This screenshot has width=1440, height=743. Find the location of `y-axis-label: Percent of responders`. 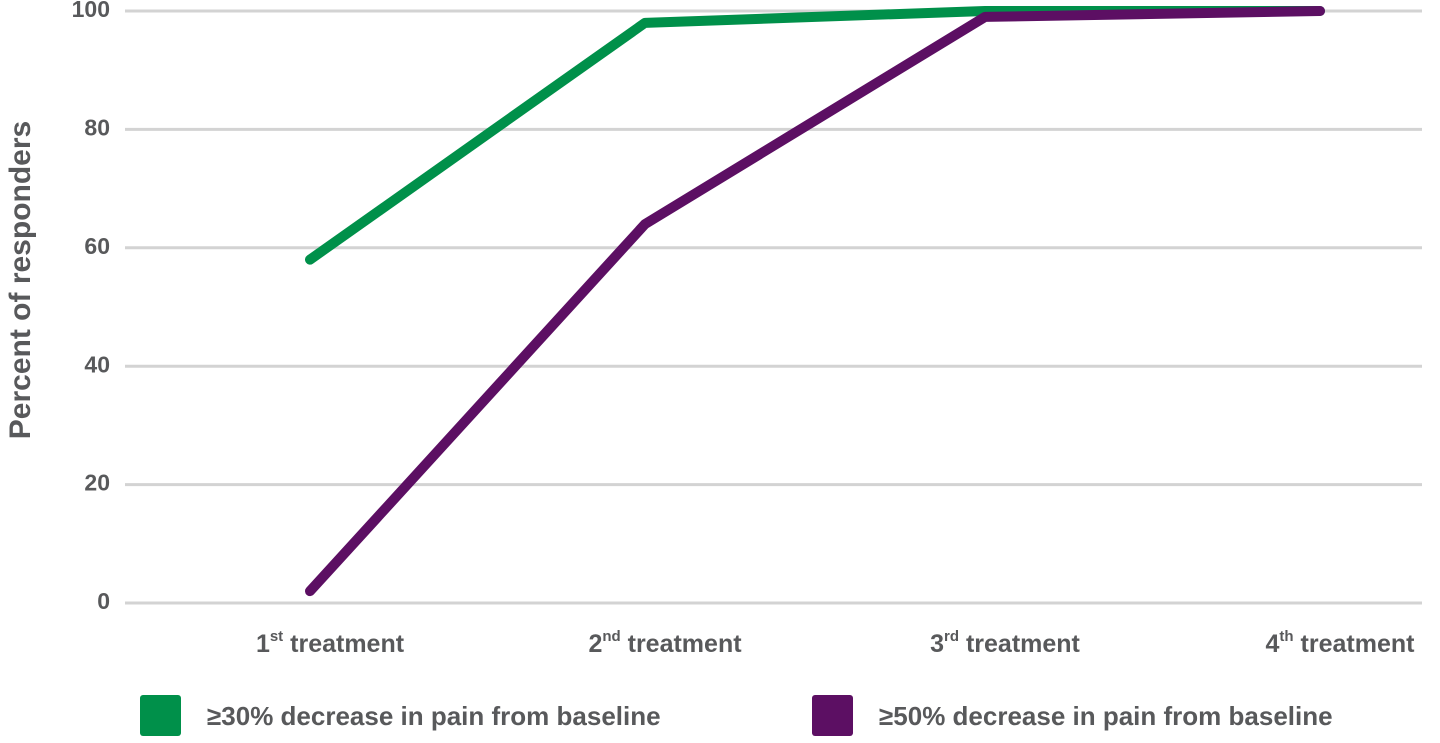

y-axis-label: Percent of responders is located at coordinates (20, 280).